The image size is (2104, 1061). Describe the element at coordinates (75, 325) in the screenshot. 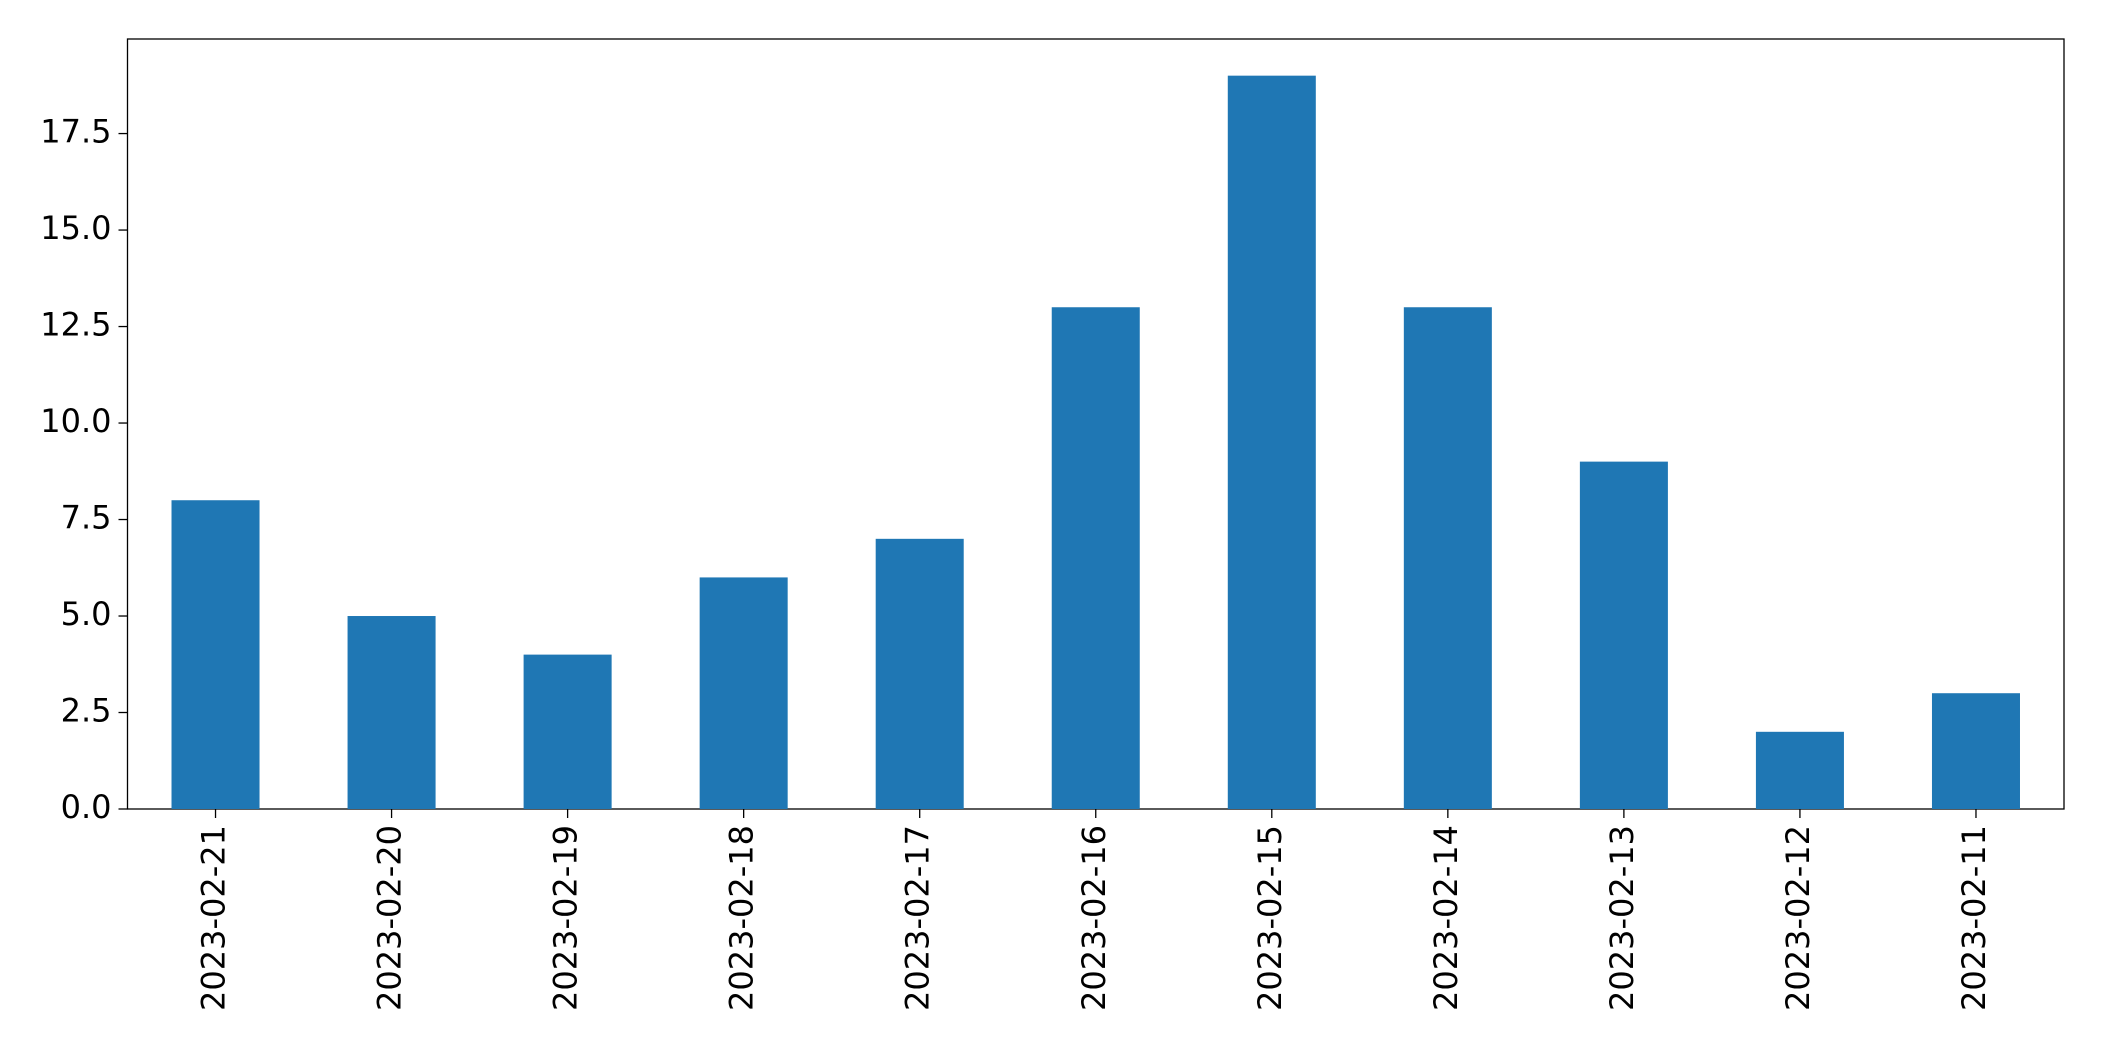

I see `y-tick-label: 12.5` at that location.